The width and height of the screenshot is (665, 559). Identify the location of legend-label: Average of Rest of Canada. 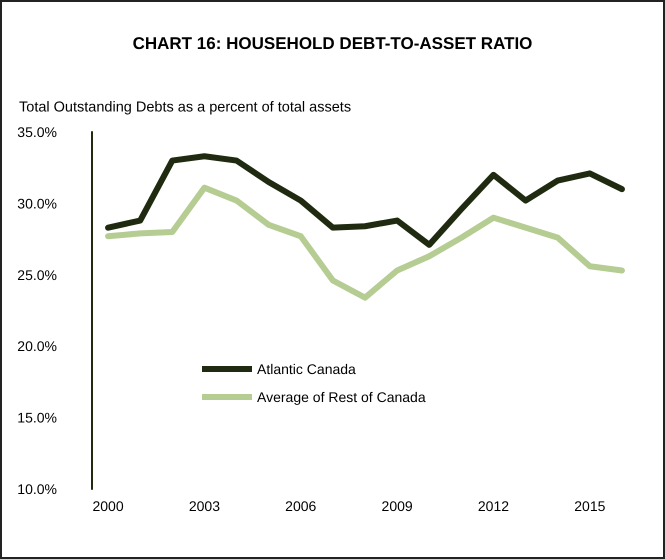
(341, 397).